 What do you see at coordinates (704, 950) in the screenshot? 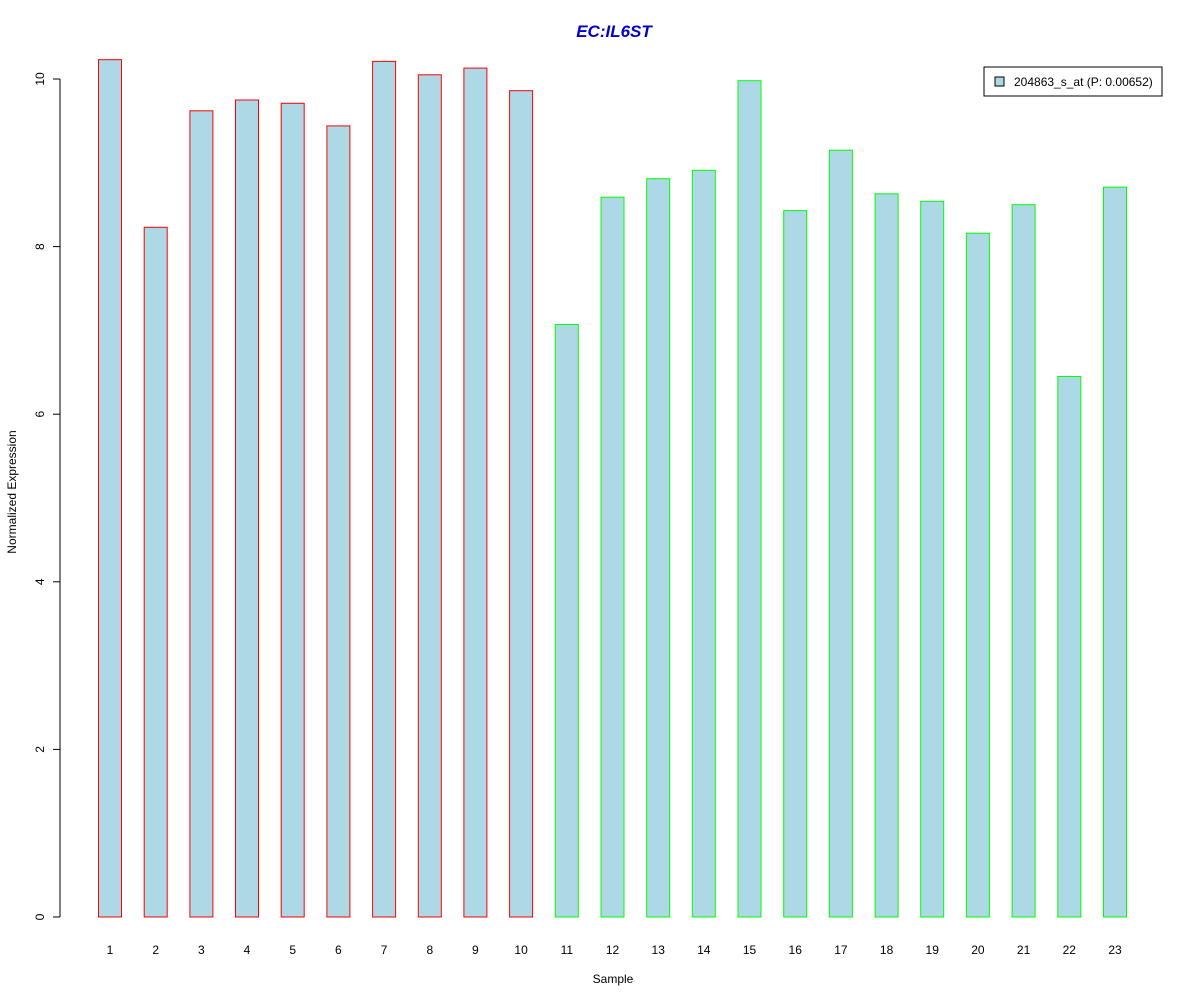
I see `x-tick-label: 14` at bounding box center [704, 950].